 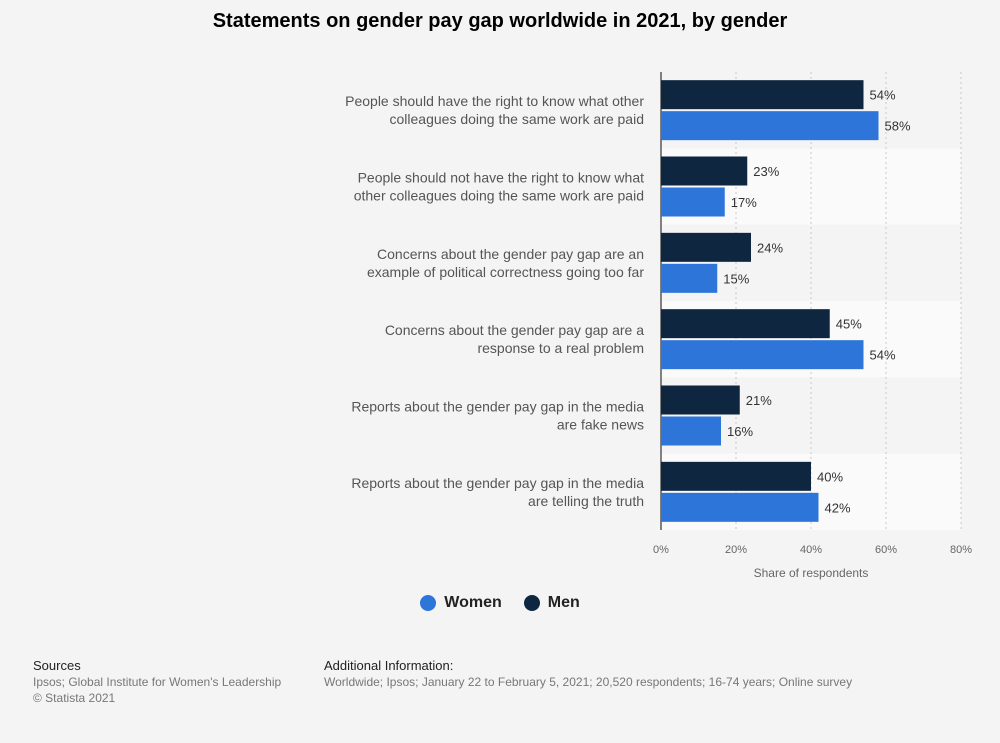 I want to click on x-tick-label: 20%, so click(x=736, y=550).